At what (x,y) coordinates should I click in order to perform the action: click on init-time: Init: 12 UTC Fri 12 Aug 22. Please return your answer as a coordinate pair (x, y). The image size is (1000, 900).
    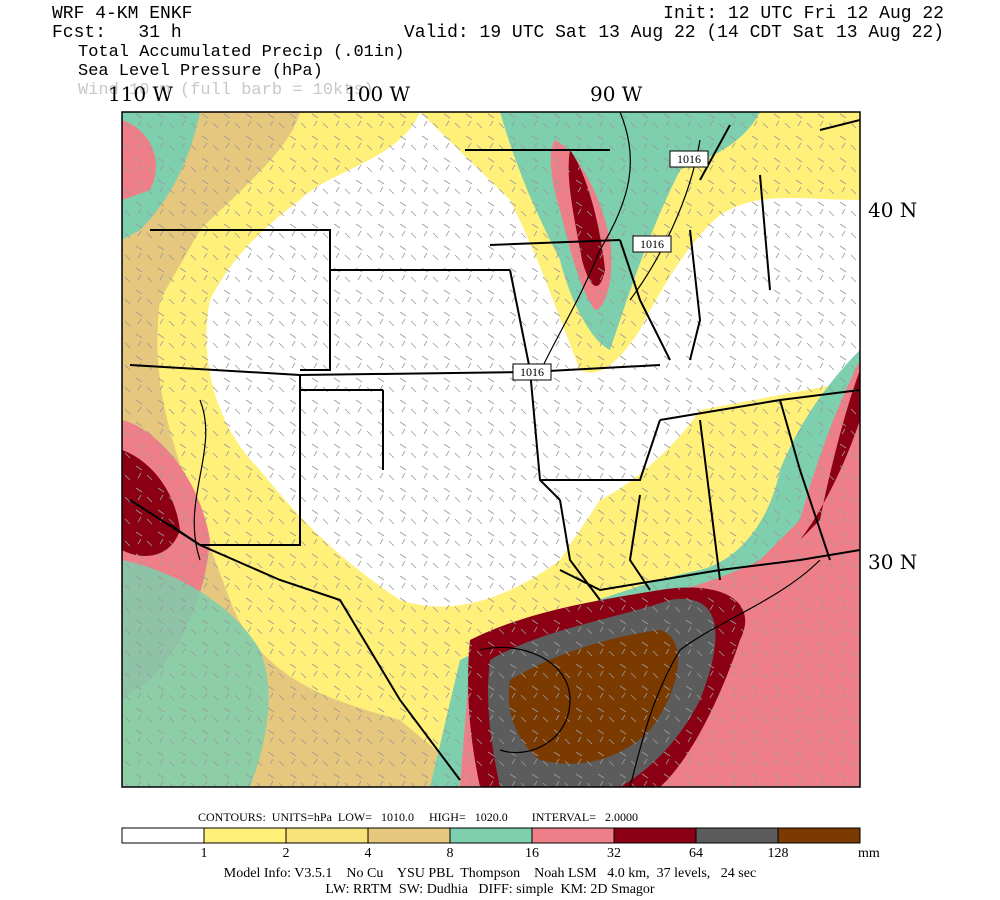
    Looking at the image, I should click on (803, 14).